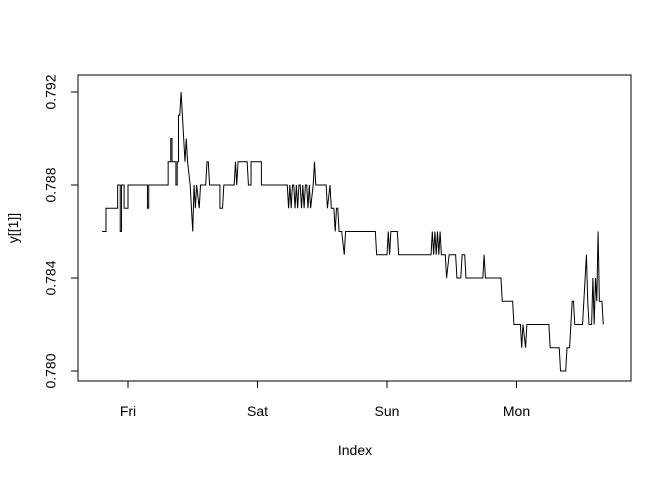 This screenshot has width=672, height=480. I want to click on y-tick-label: 0.780, so click(51, 370).